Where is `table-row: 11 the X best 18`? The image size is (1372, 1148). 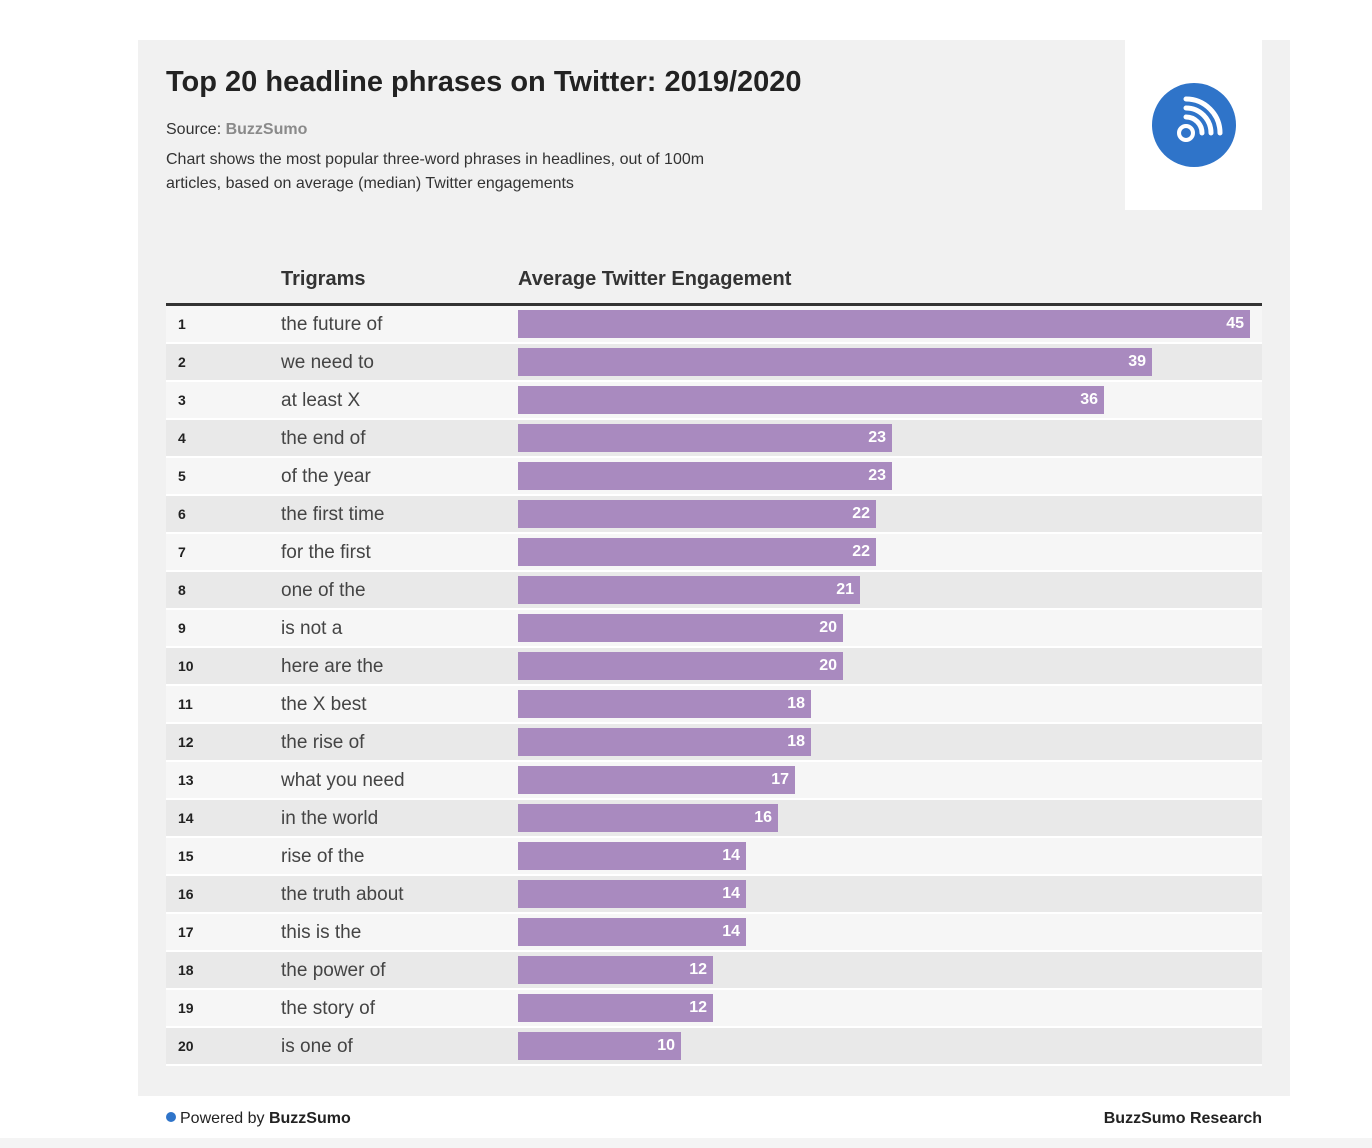 table-row: 11 the X best 18 is located at coordinates (714, 705).